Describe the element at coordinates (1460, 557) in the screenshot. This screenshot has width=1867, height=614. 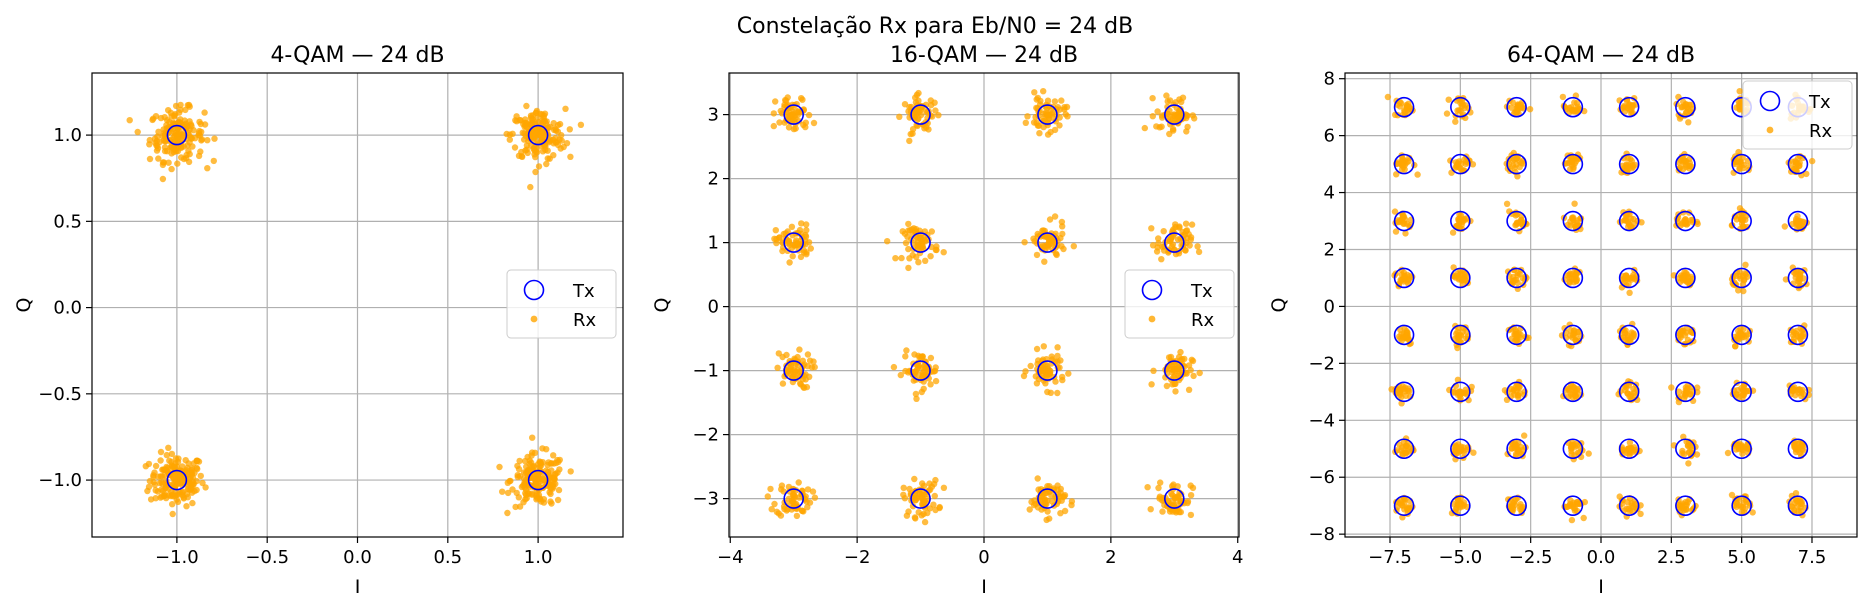
I see `x-tick-label: −5.0` at that location.